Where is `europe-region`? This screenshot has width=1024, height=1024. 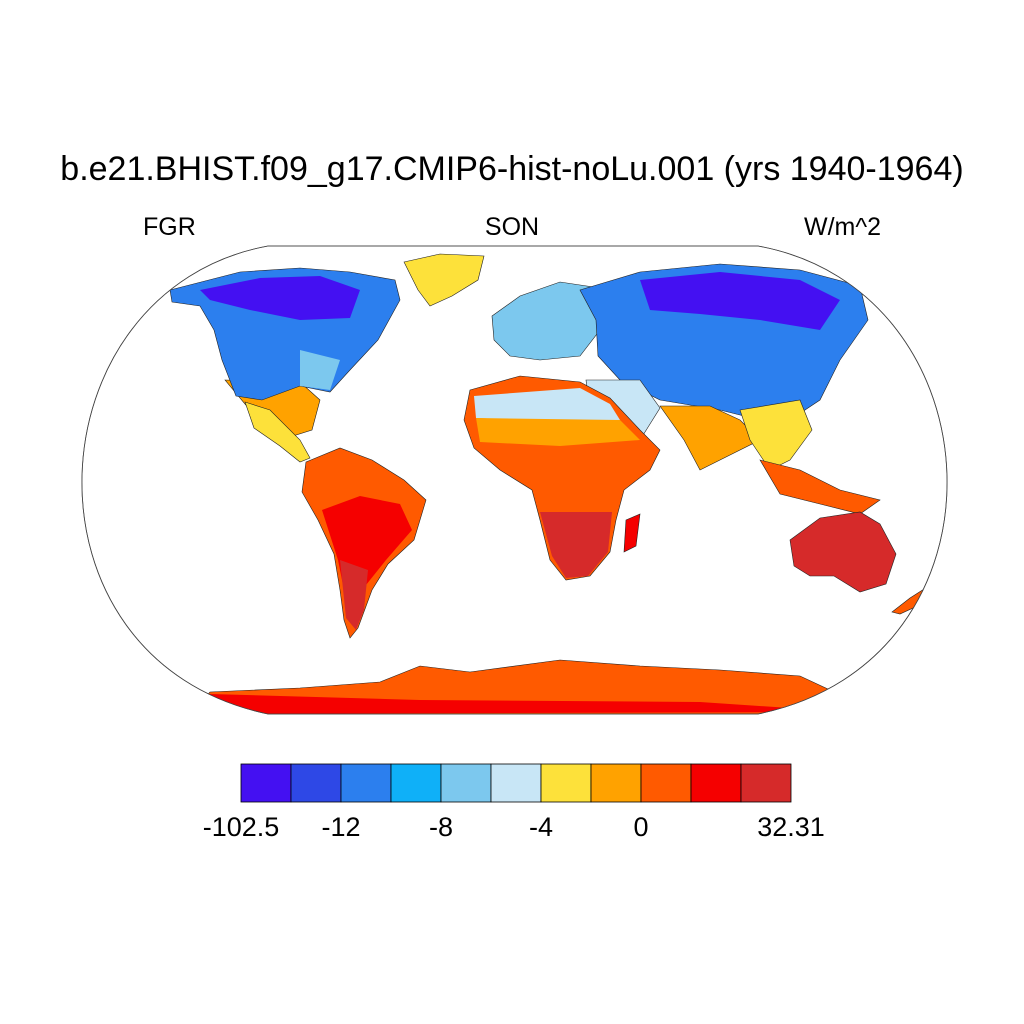 europe-region is located at coordinates (546, 321).